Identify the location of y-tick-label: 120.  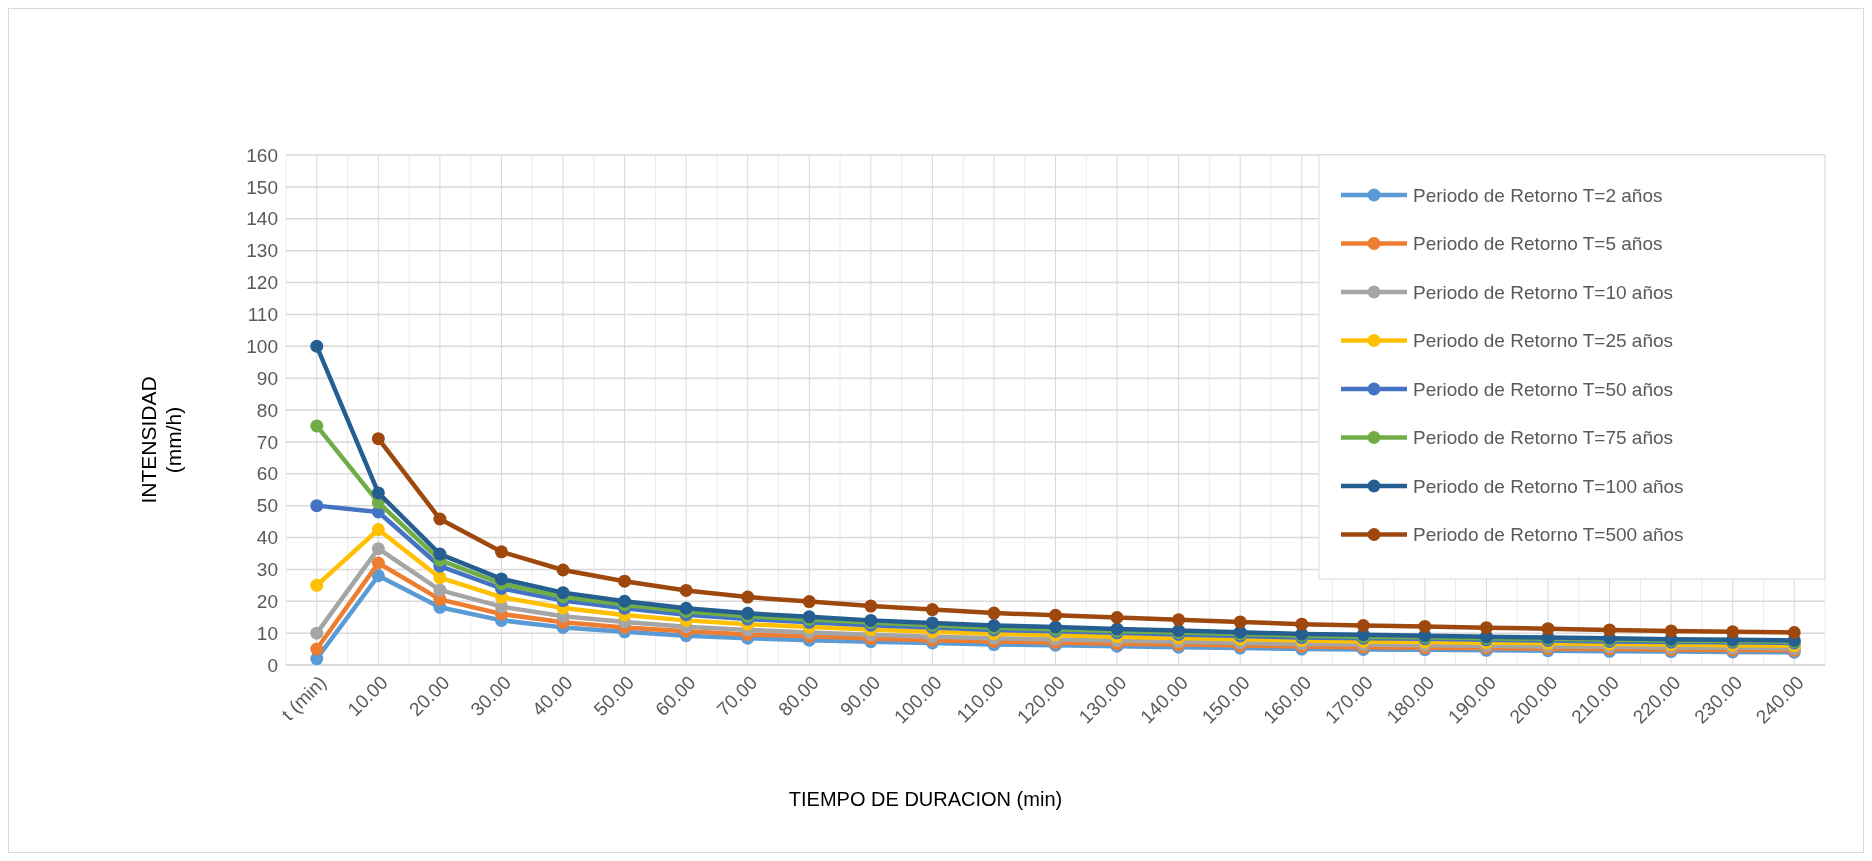
(262, 283).